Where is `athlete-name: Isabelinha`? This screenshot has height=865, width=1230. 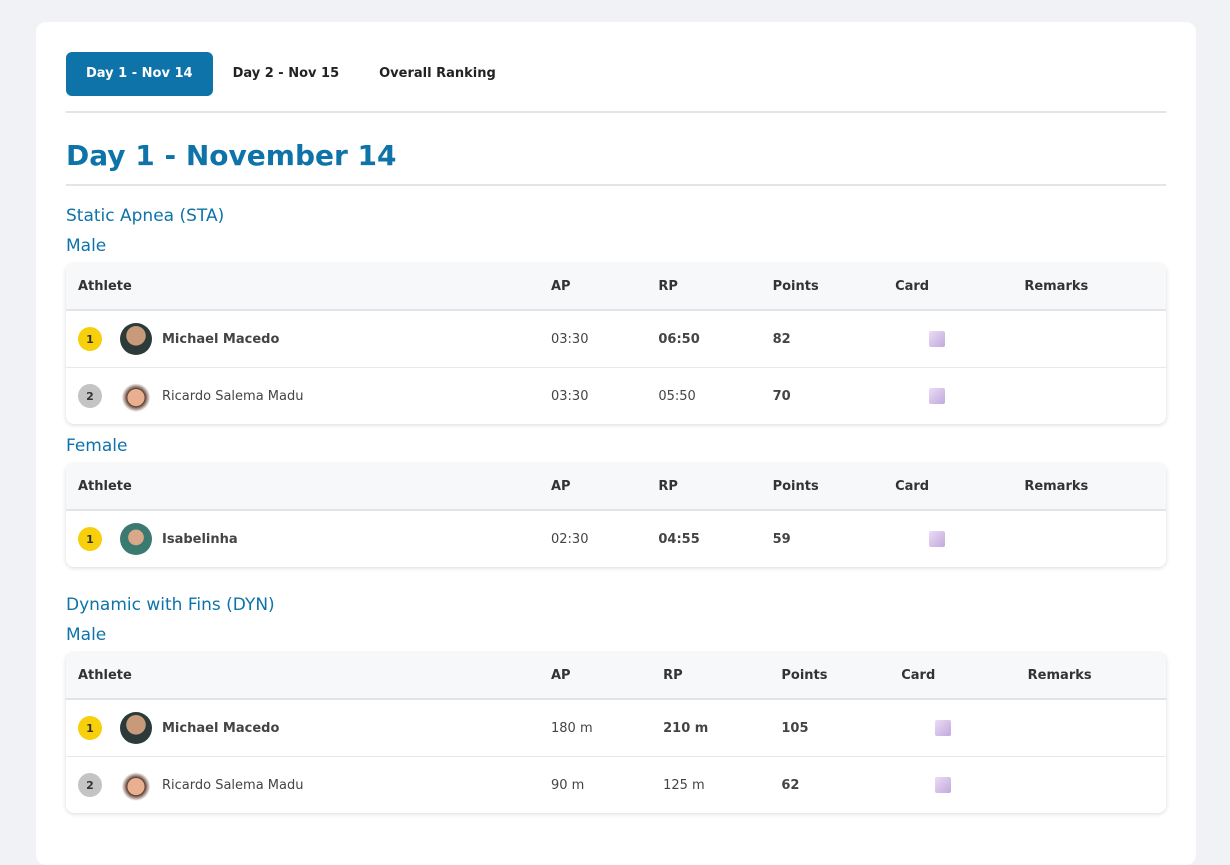
athlete-name: Isabelinha is located at coordinates (200, 539).